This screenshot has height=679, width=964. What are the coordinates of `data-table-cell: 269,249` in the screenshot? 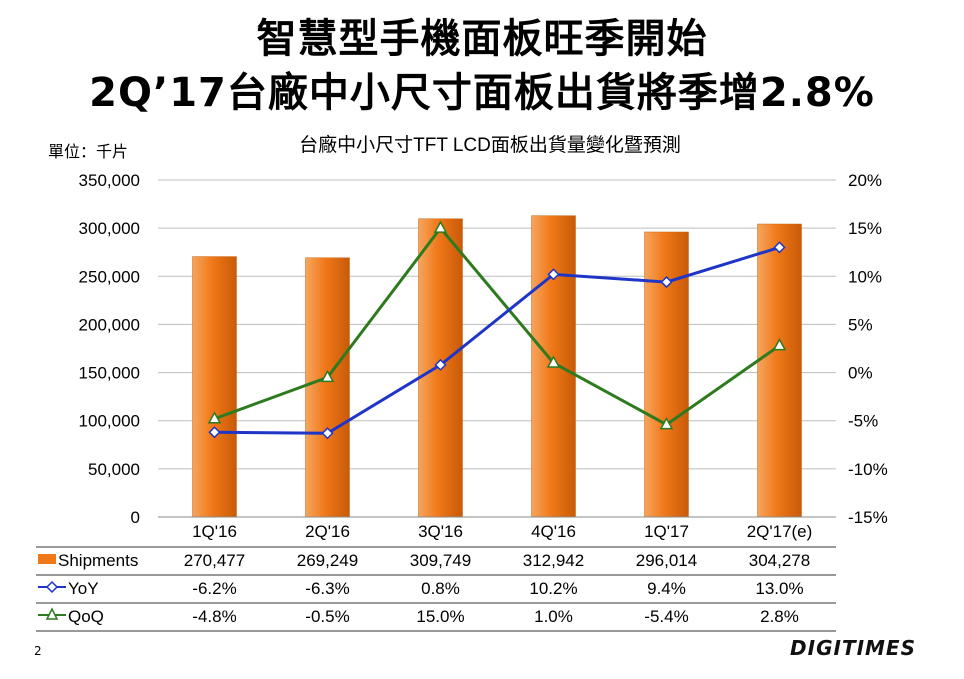 It's located at (327, 560).